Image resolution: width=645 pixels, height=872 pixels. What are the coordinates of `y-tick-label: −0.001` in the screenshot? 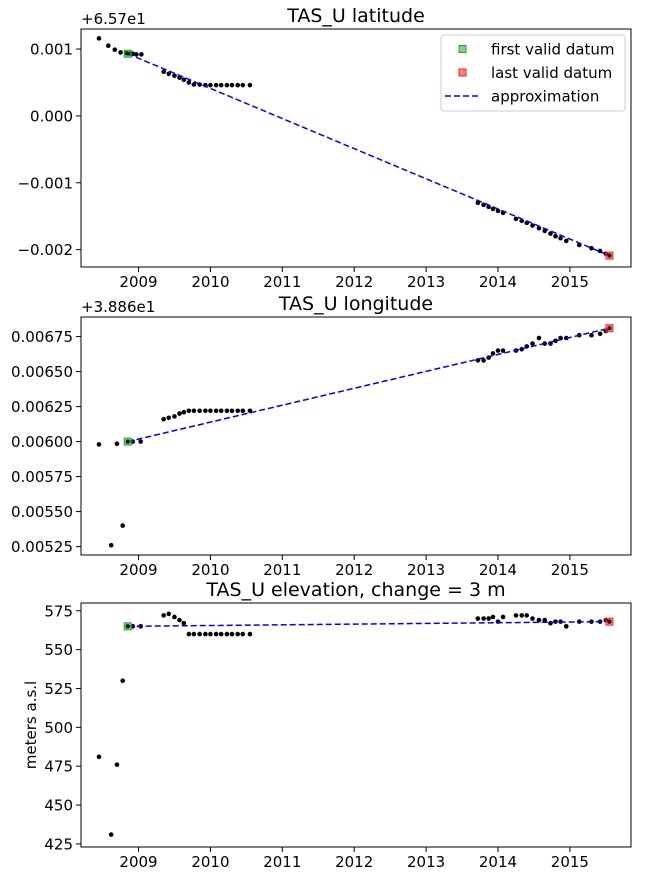 It's located at (45, 183).